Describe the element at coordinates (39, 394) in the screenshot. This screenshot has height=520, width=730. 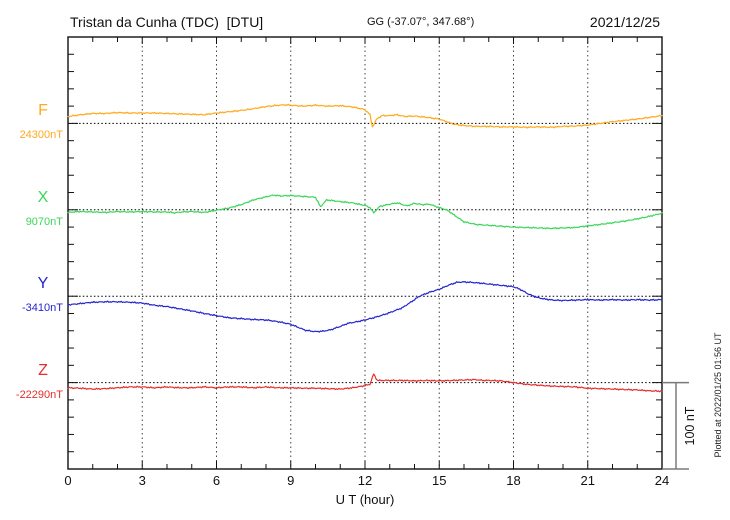
I see `channel-baseline-Z: -22290nT` at that location.